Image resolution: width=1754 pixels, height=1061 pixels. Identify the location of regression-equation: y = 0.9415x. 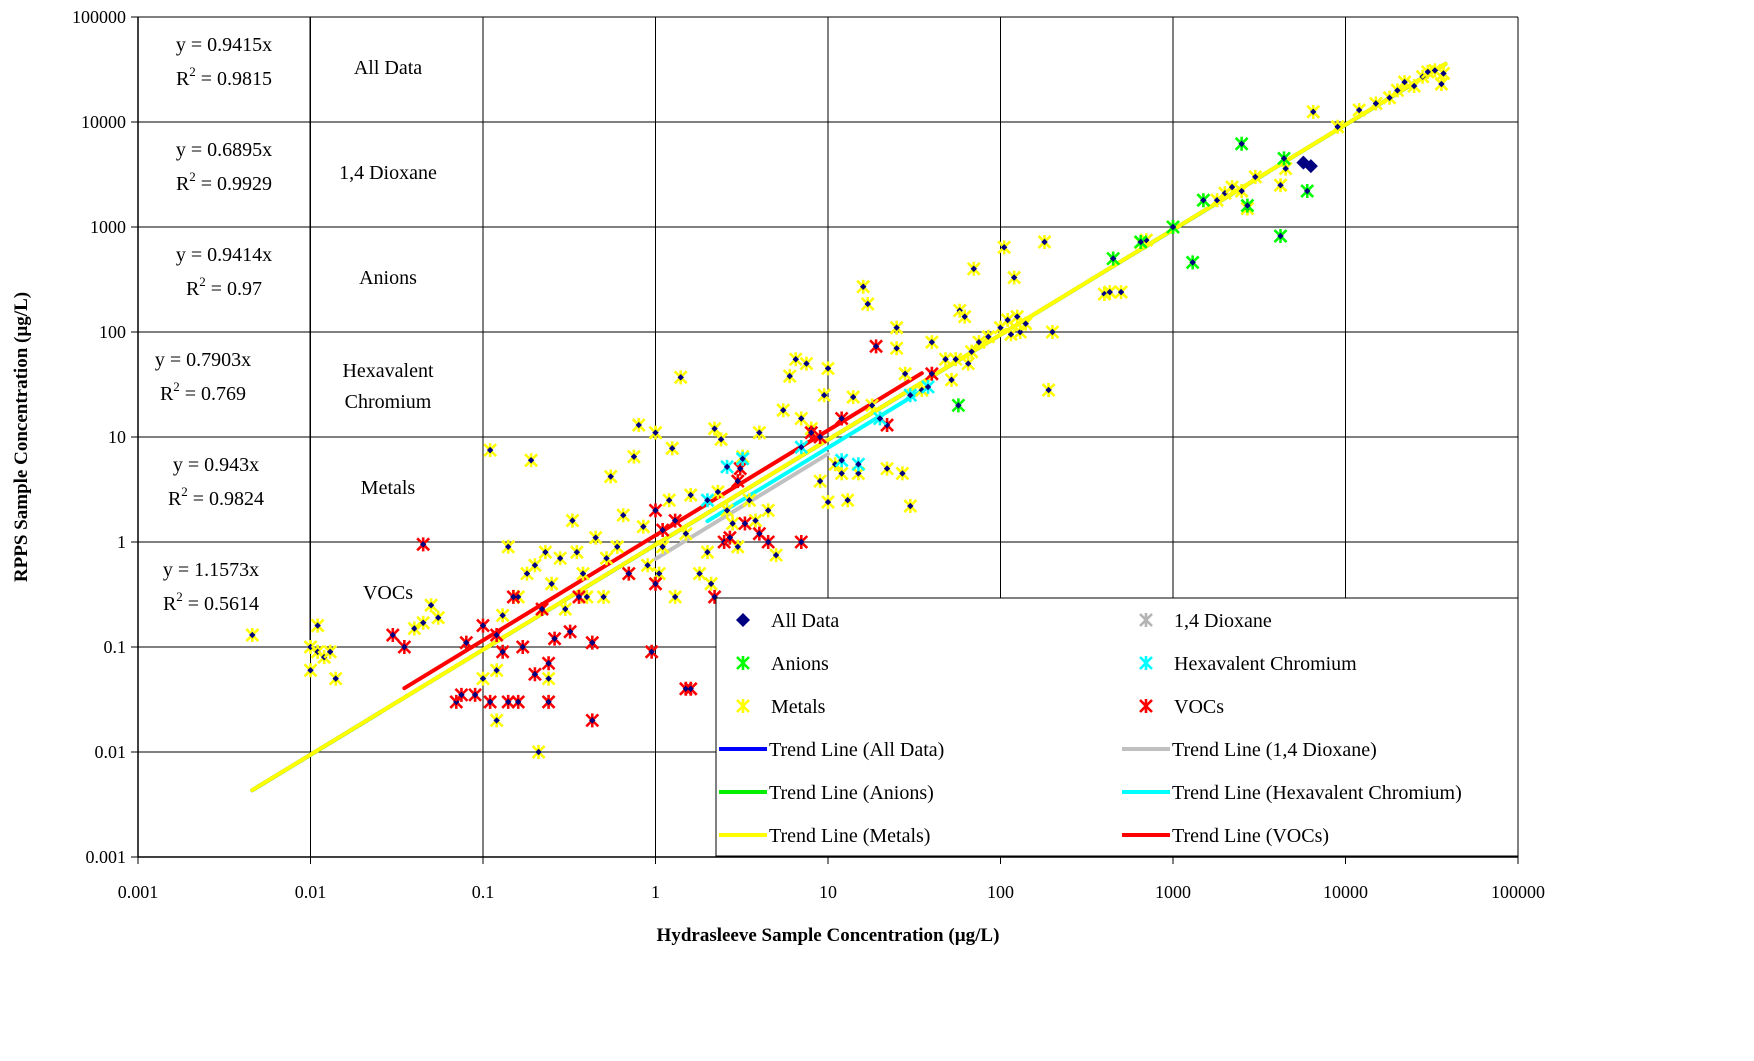
(224, 45).